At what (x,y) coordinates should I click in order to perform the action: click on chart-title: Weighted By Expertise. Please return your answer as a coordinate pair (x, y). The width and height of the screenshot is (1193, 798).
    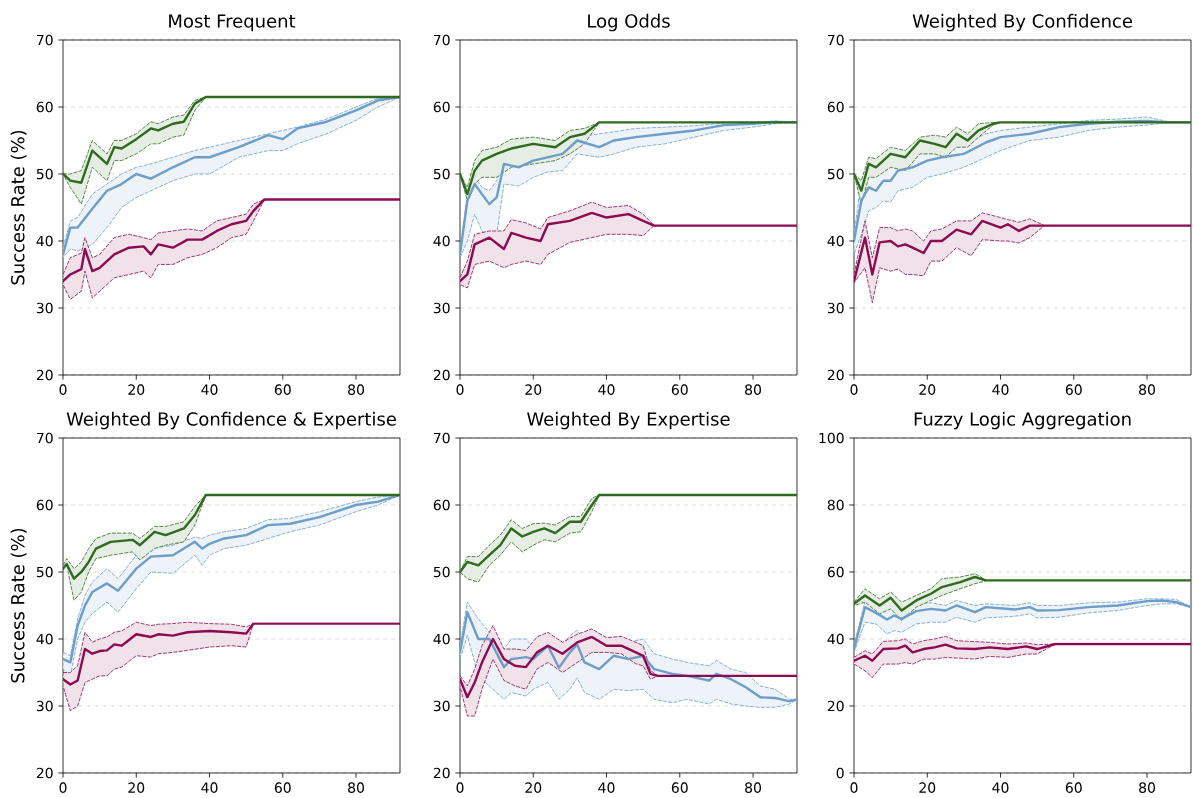
    Looking at the image, I should click on (628, 420).